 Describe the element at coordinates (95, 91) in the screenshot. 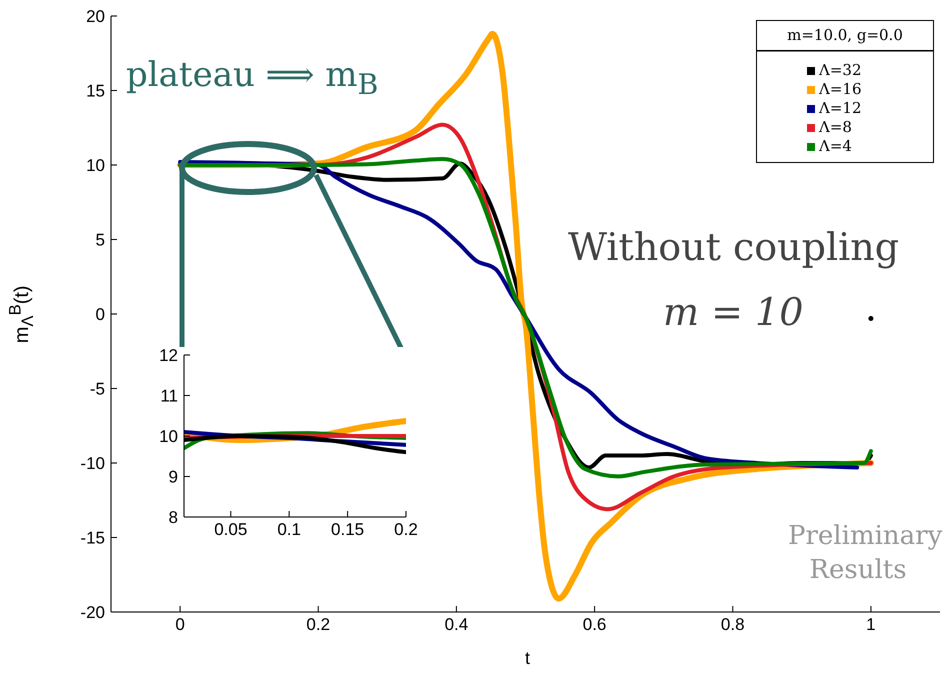

I see `y-tick-label: 15` at that location.